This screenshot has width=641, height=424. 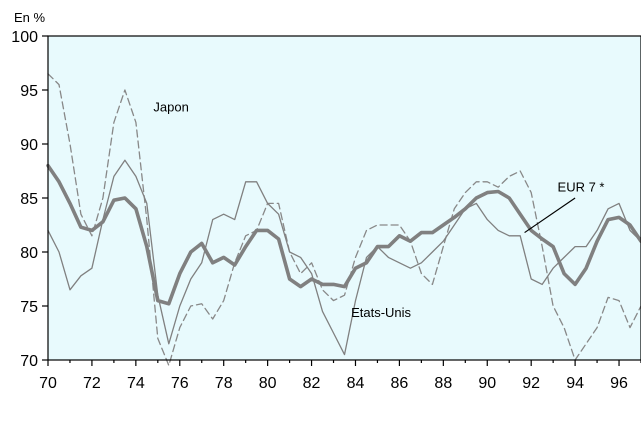 I want to click on x-tick-label: 80, so click(x=268, y=383).